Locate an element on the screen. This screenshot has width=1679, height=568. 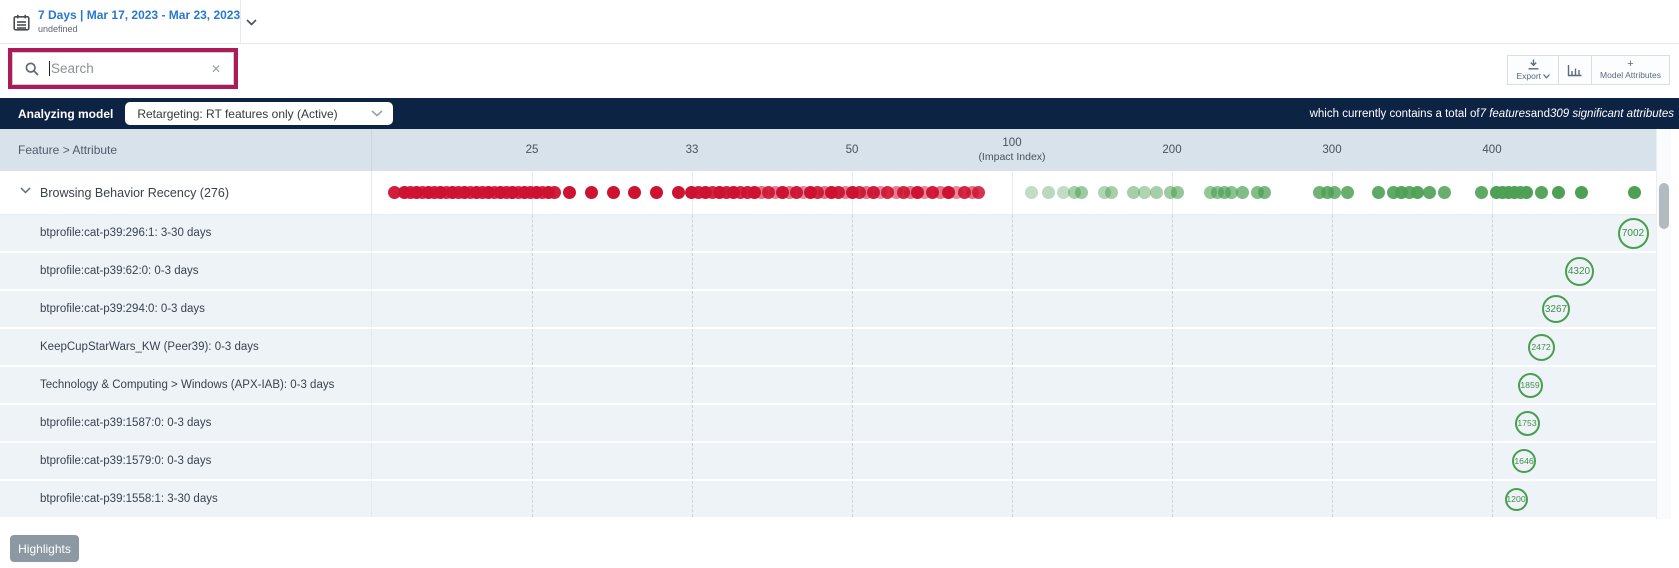
axis-tick-100: 100 (Impact Index) is located at coordinates (1012, 150).